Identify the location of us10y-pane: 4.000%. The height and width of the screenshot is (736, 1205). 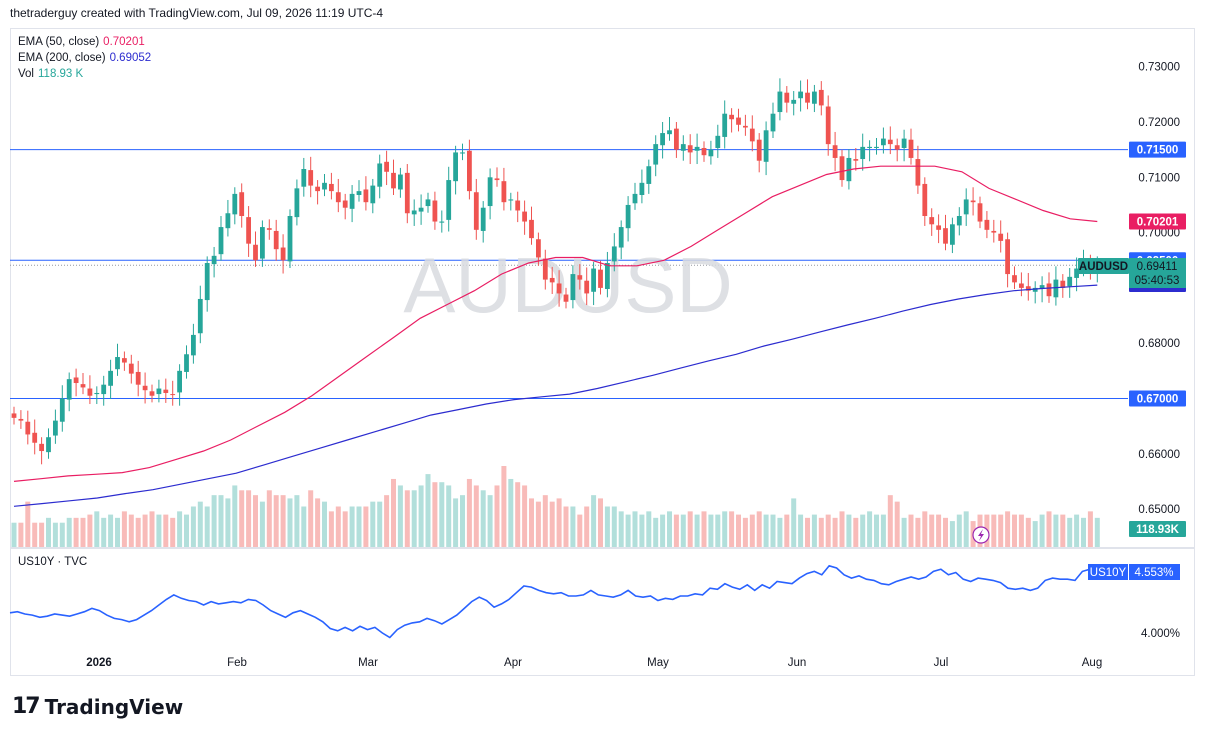
(594, 602).